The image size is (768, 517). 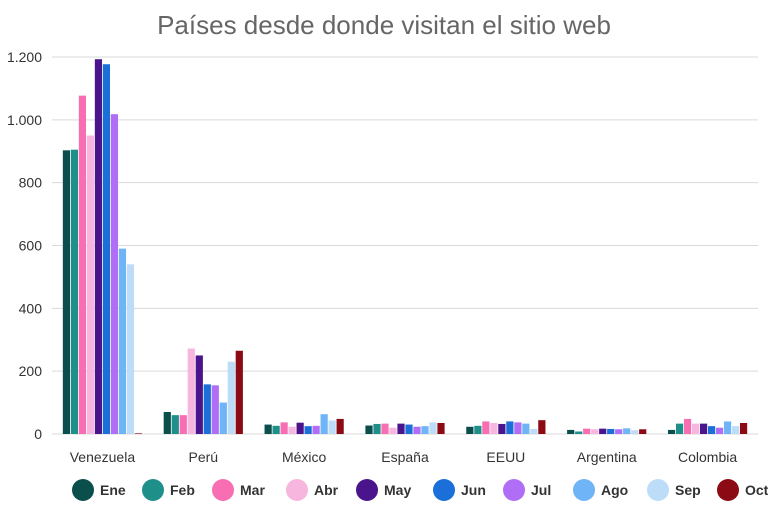 What do you see at coordinates (397, 490) in the screenshot?
I see `legend-label: May` at bounding box center [397, 490].